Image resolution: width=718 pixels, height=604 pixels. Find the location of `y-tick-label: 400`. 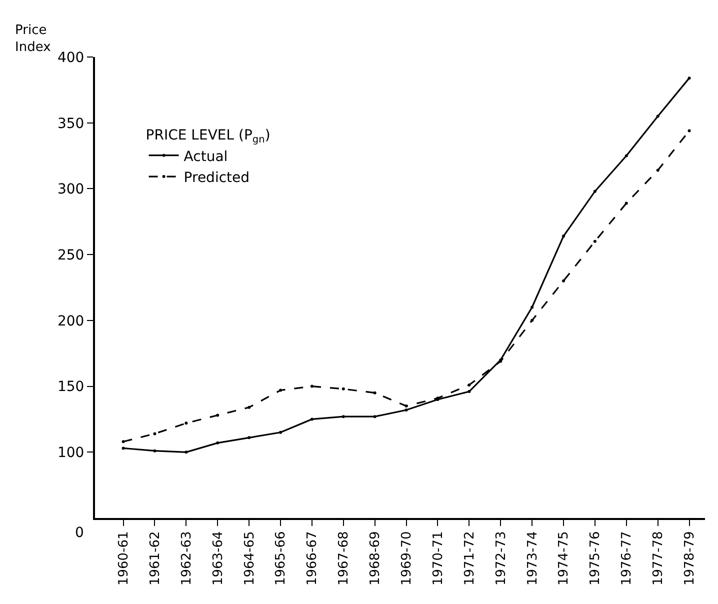

y-tick-label: 400 is located at coordinates (70, 58).